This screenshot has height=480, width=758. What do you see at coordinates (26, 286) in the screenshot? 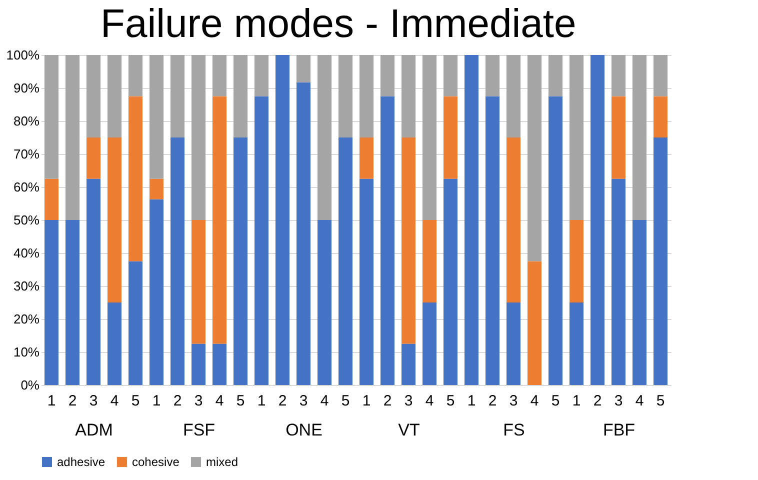
I see `y-tick-label: 30%` at bounding box center [26, 286].